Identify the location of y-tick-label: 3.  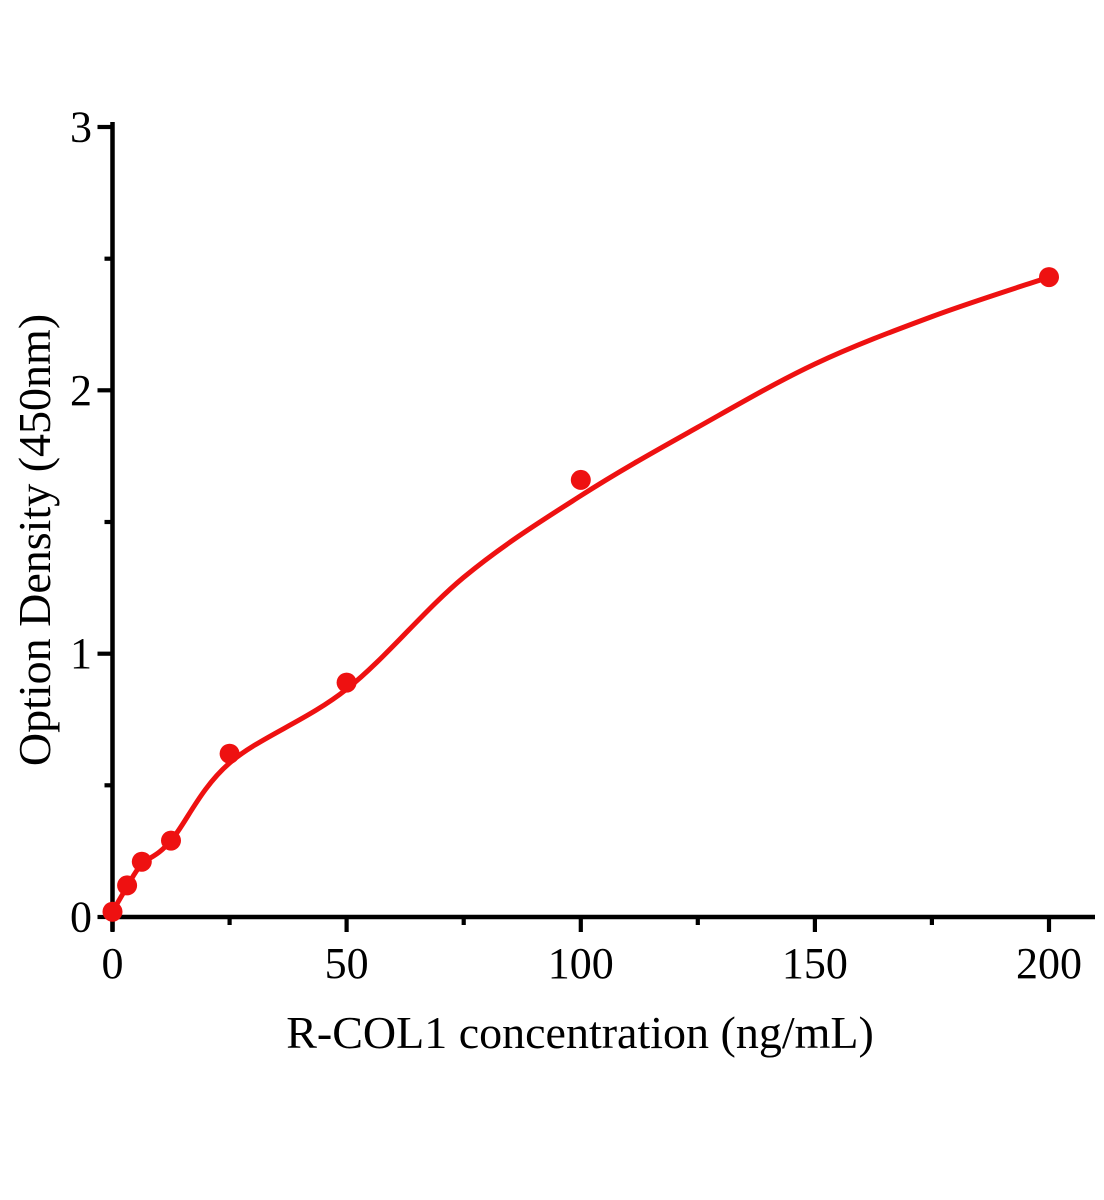
(81, 127).